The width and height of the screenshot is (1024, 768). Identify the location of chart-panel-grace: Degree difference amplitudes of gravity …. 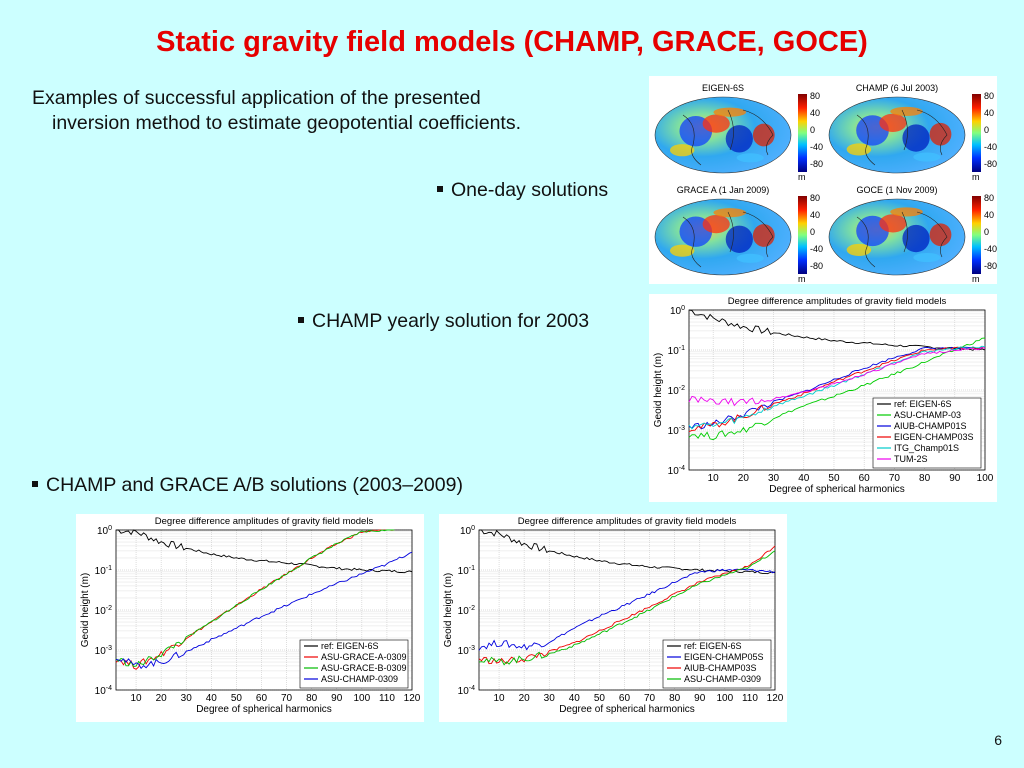
(250, 618).